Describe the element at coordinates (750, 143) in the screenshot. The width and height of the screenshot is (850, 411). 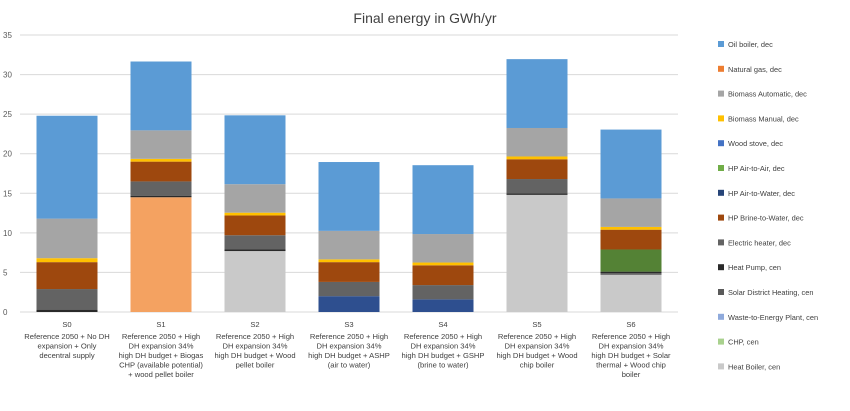
I see `legend-item: Wood stove, dec` at that location.